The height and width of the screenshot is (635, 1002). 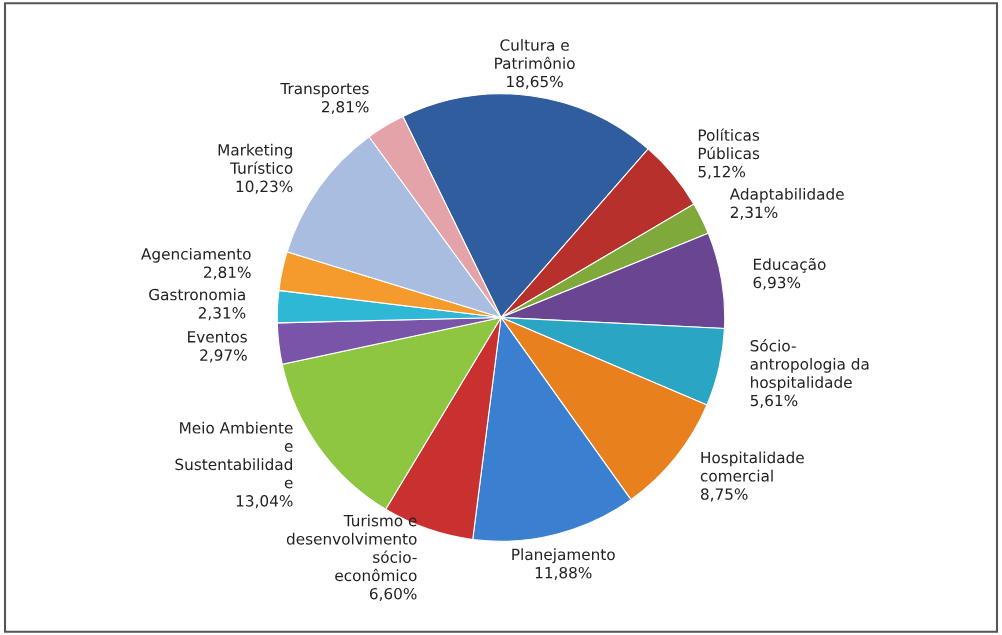 What do you see at coordinates (393, 594) in the screenshot?
I see `data-label: 6,60%` at bounding box center [393, 594].